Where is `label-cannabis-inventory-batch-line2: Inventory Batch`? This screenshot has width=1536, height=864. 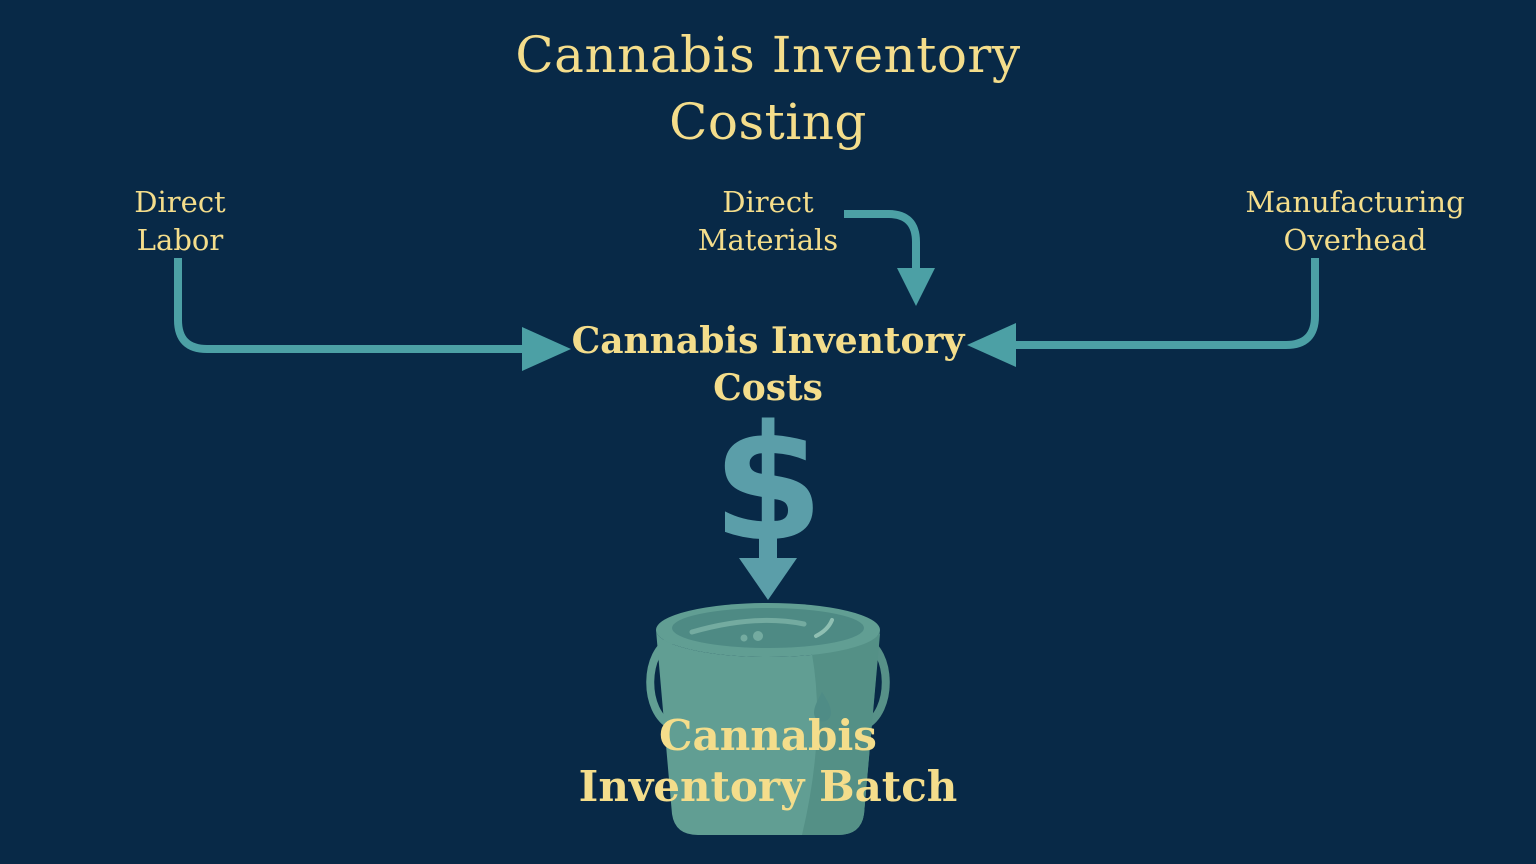
label-cannabis-inventory-batch-line2: Inventory Batch is located at coordinates (768, 786).